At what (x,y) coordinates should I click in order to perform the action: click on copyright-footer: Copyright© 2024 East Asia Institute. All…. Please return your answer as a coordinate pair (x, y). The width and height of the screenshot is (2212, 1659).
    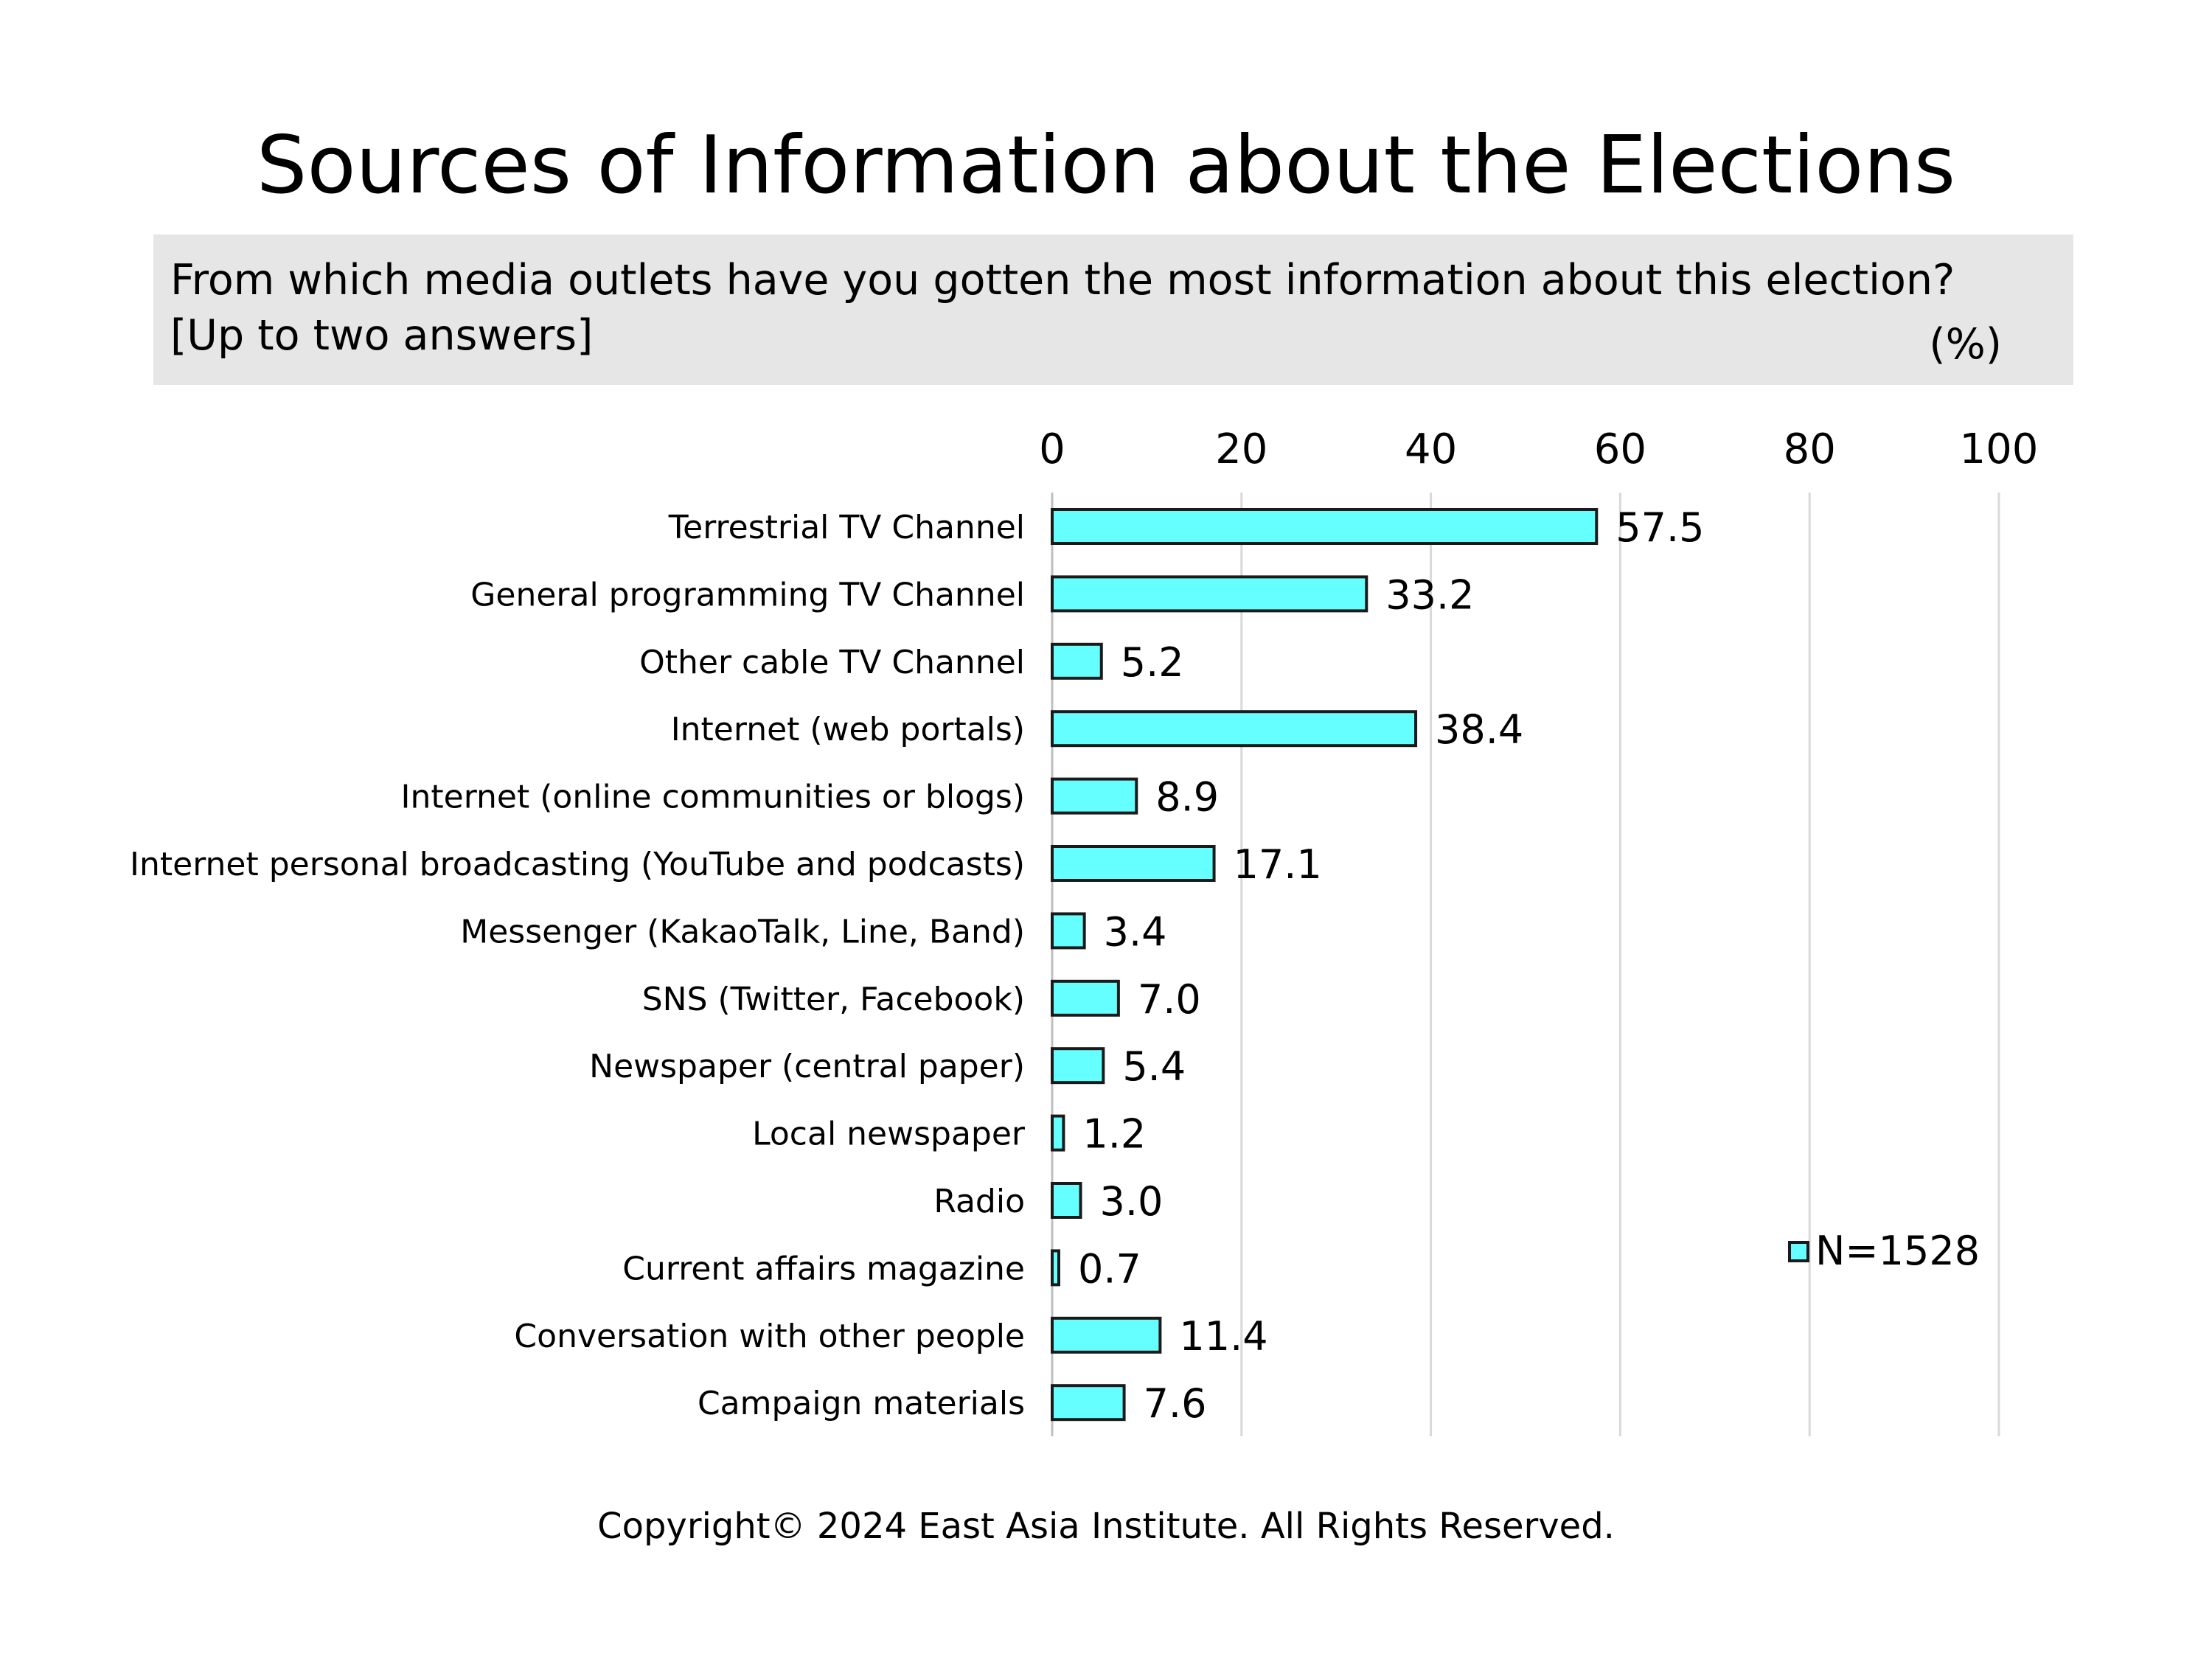
    Looking at the image, I should click on (1106, 1526).